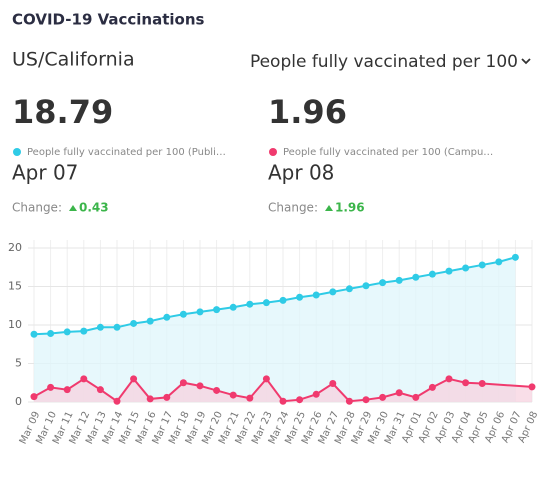  Describe the element at coordinates (283, 390) in the screenshot. I see `area` at that location.